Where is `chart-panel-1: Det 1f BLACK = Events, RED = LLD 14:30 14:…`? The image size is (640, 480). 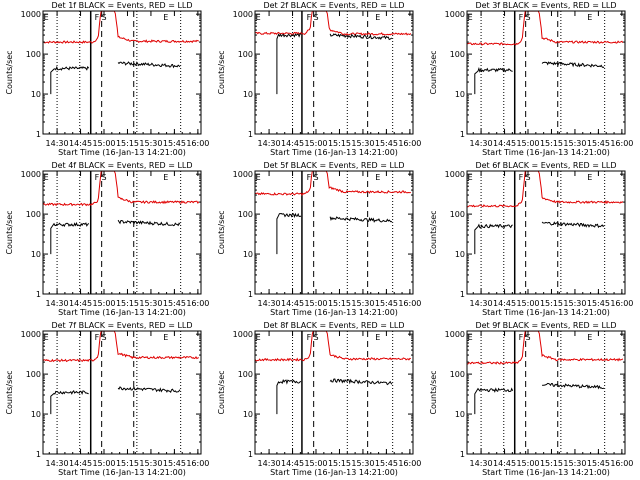
chart-panel-1: Det 1f BLACK = Events, RED = LLD 14:30 14:… is located at coordinates (107, 79).